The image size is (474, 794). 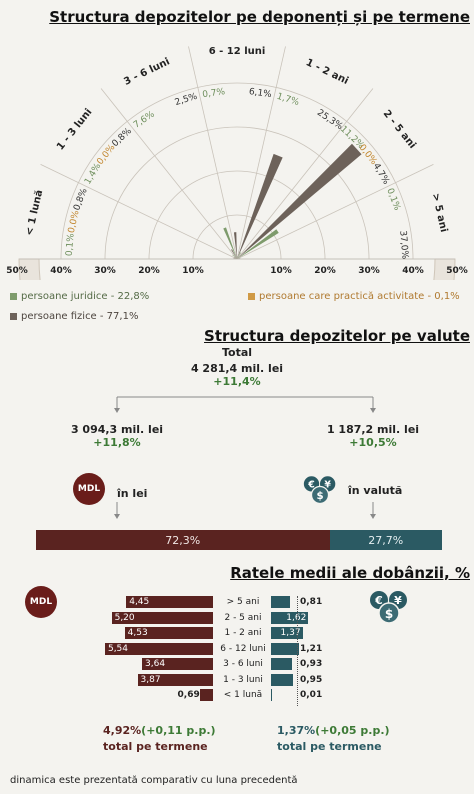 What do you see at coordinates (124, 617) in the screenshot?
I see `rate-lei-value: 5,20` at bounding box center [124, 617].